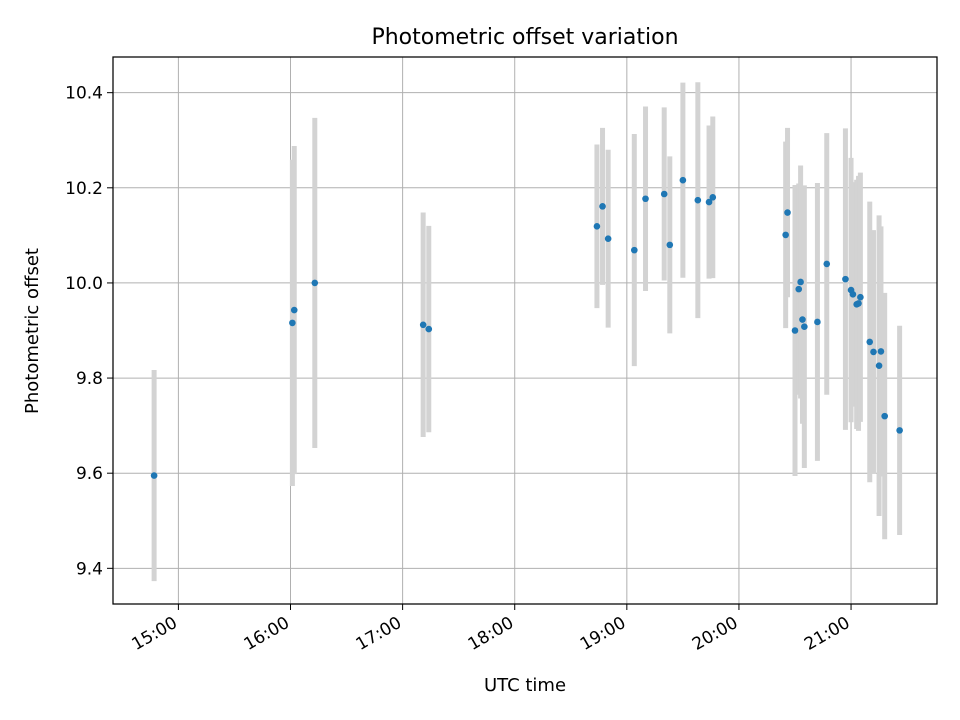 The height and width of the screenshot is (720, 960). What do you see at coordinates (525, 685) in the screenshot?
I see `x-axis-label: UTC time` at bounding box center [525, 685].